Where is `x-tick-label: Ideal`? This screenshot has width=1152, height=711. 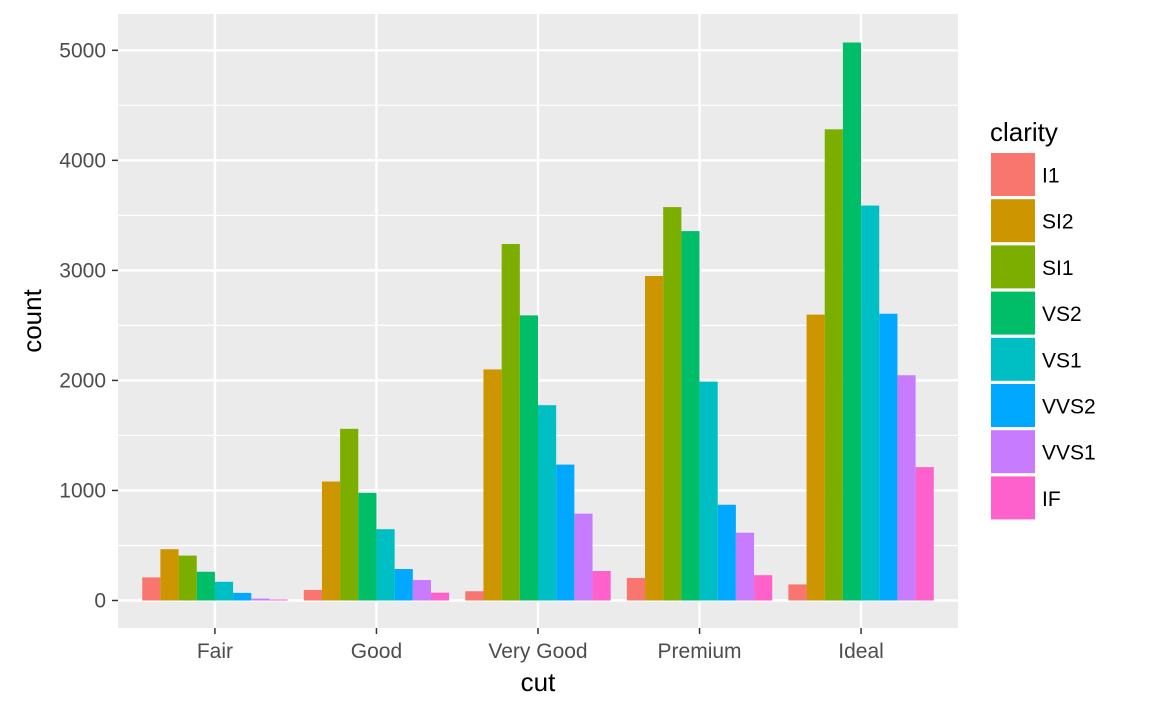 x-tick-label: Ideal is located at coordinates (861, 651).